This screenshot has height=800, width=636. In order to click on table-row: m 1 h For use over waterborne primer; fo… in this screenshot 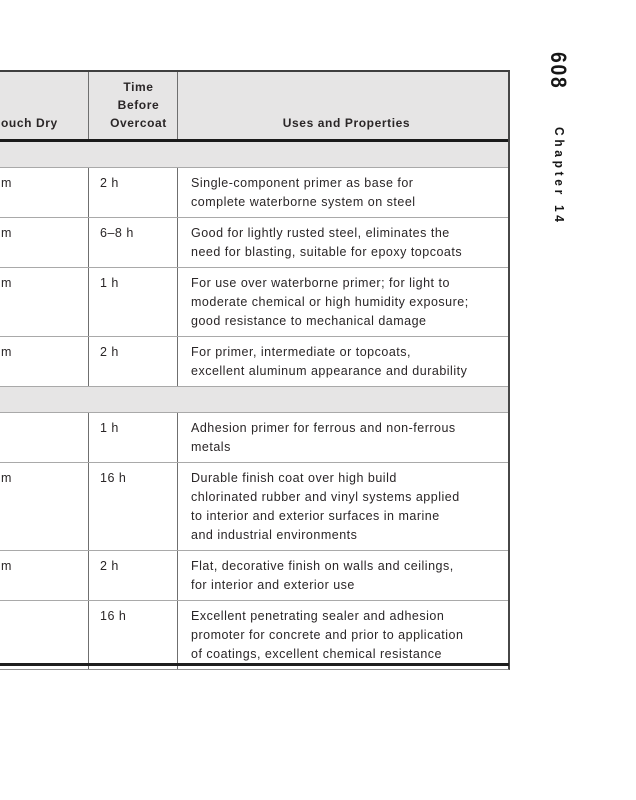, I will do `click(254, 302)`.